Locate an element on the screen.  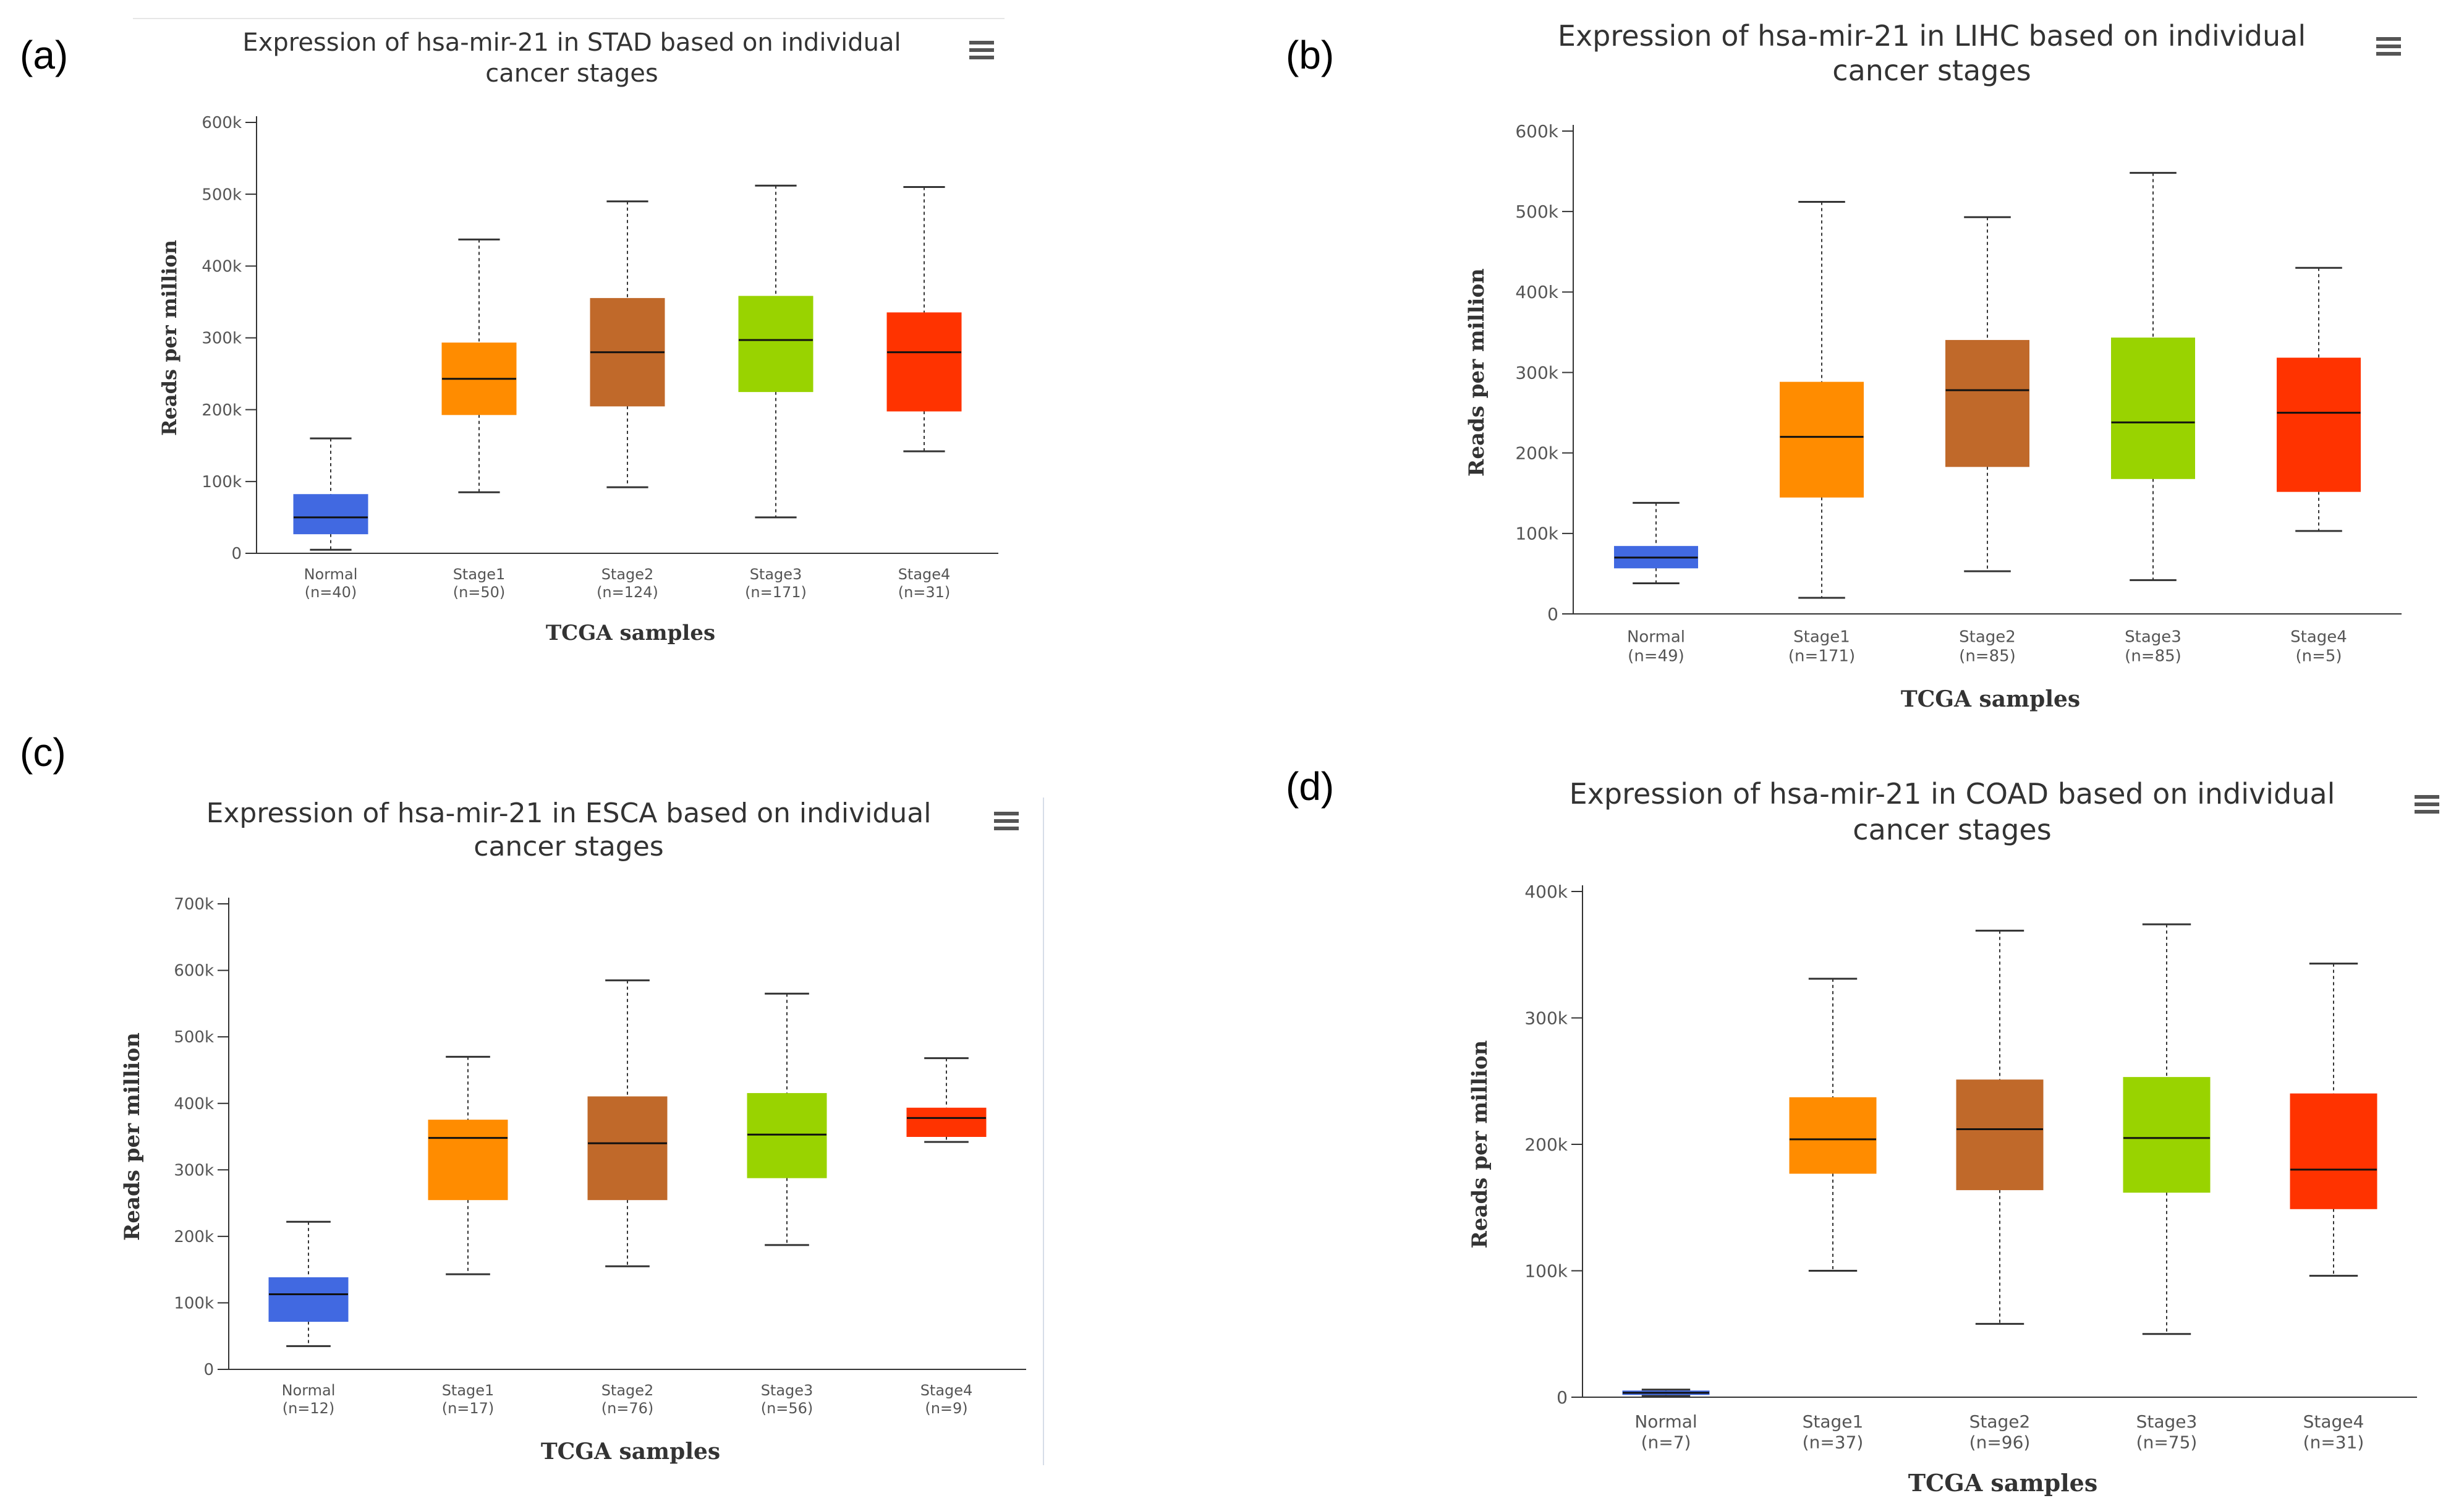
category-count: (n=40) is located at coordinates (331, 592).